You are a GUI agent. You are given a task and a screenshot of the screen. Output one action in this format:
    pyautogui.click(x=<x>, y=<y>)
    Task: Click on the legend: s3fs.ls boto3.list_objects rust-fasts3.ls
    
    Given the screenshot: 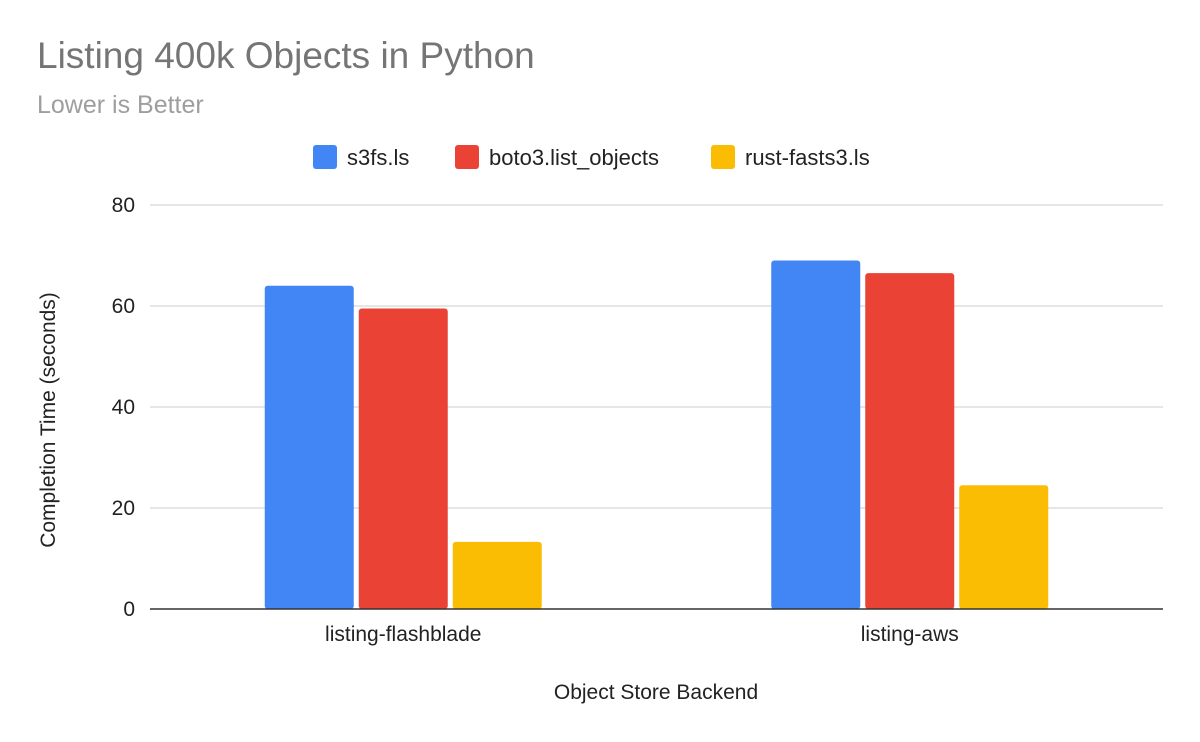 What is the action you would take?
    pyautogui.click(x=591, y=157)
    